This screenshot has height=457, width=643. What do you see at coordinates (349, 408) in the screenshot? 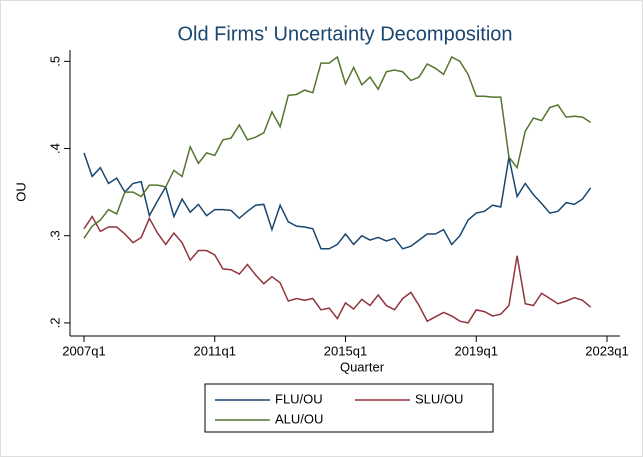
I see `legend-box` at bounding box center [349, 408].